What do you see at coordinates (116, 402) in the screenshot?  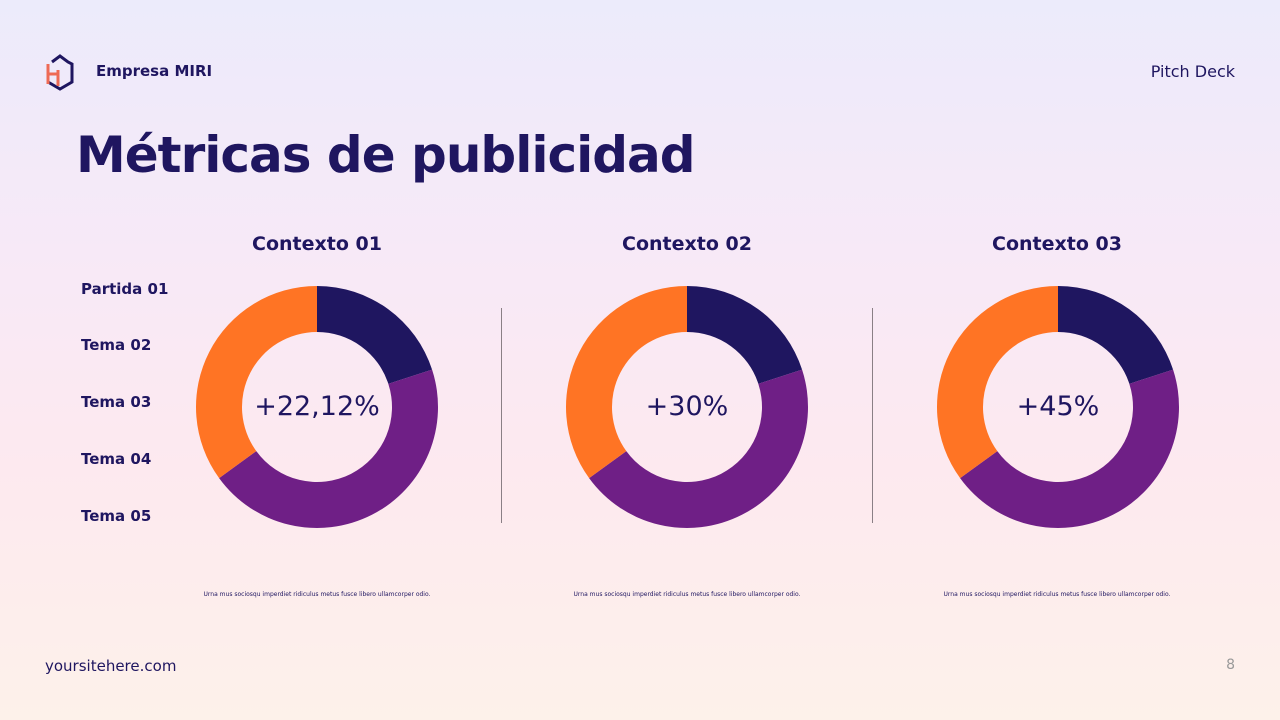 I see `legend-item: Tema 03` at bounding box center [116, 402].